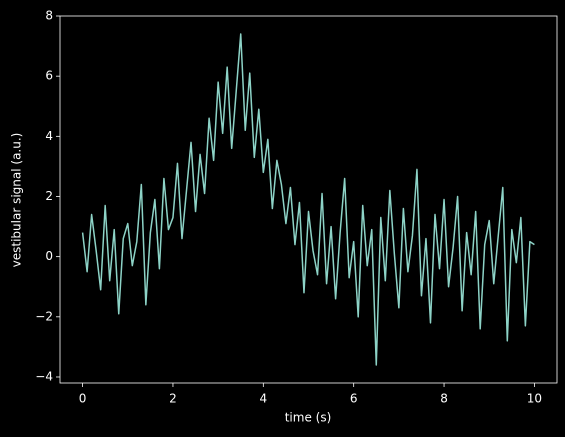 The height and width of the screenshot is (437, 565). What do you see at coordinates (444, 399) in the screenshot?
I see `x-tick-label: 8` at bounding box center [444, 399].